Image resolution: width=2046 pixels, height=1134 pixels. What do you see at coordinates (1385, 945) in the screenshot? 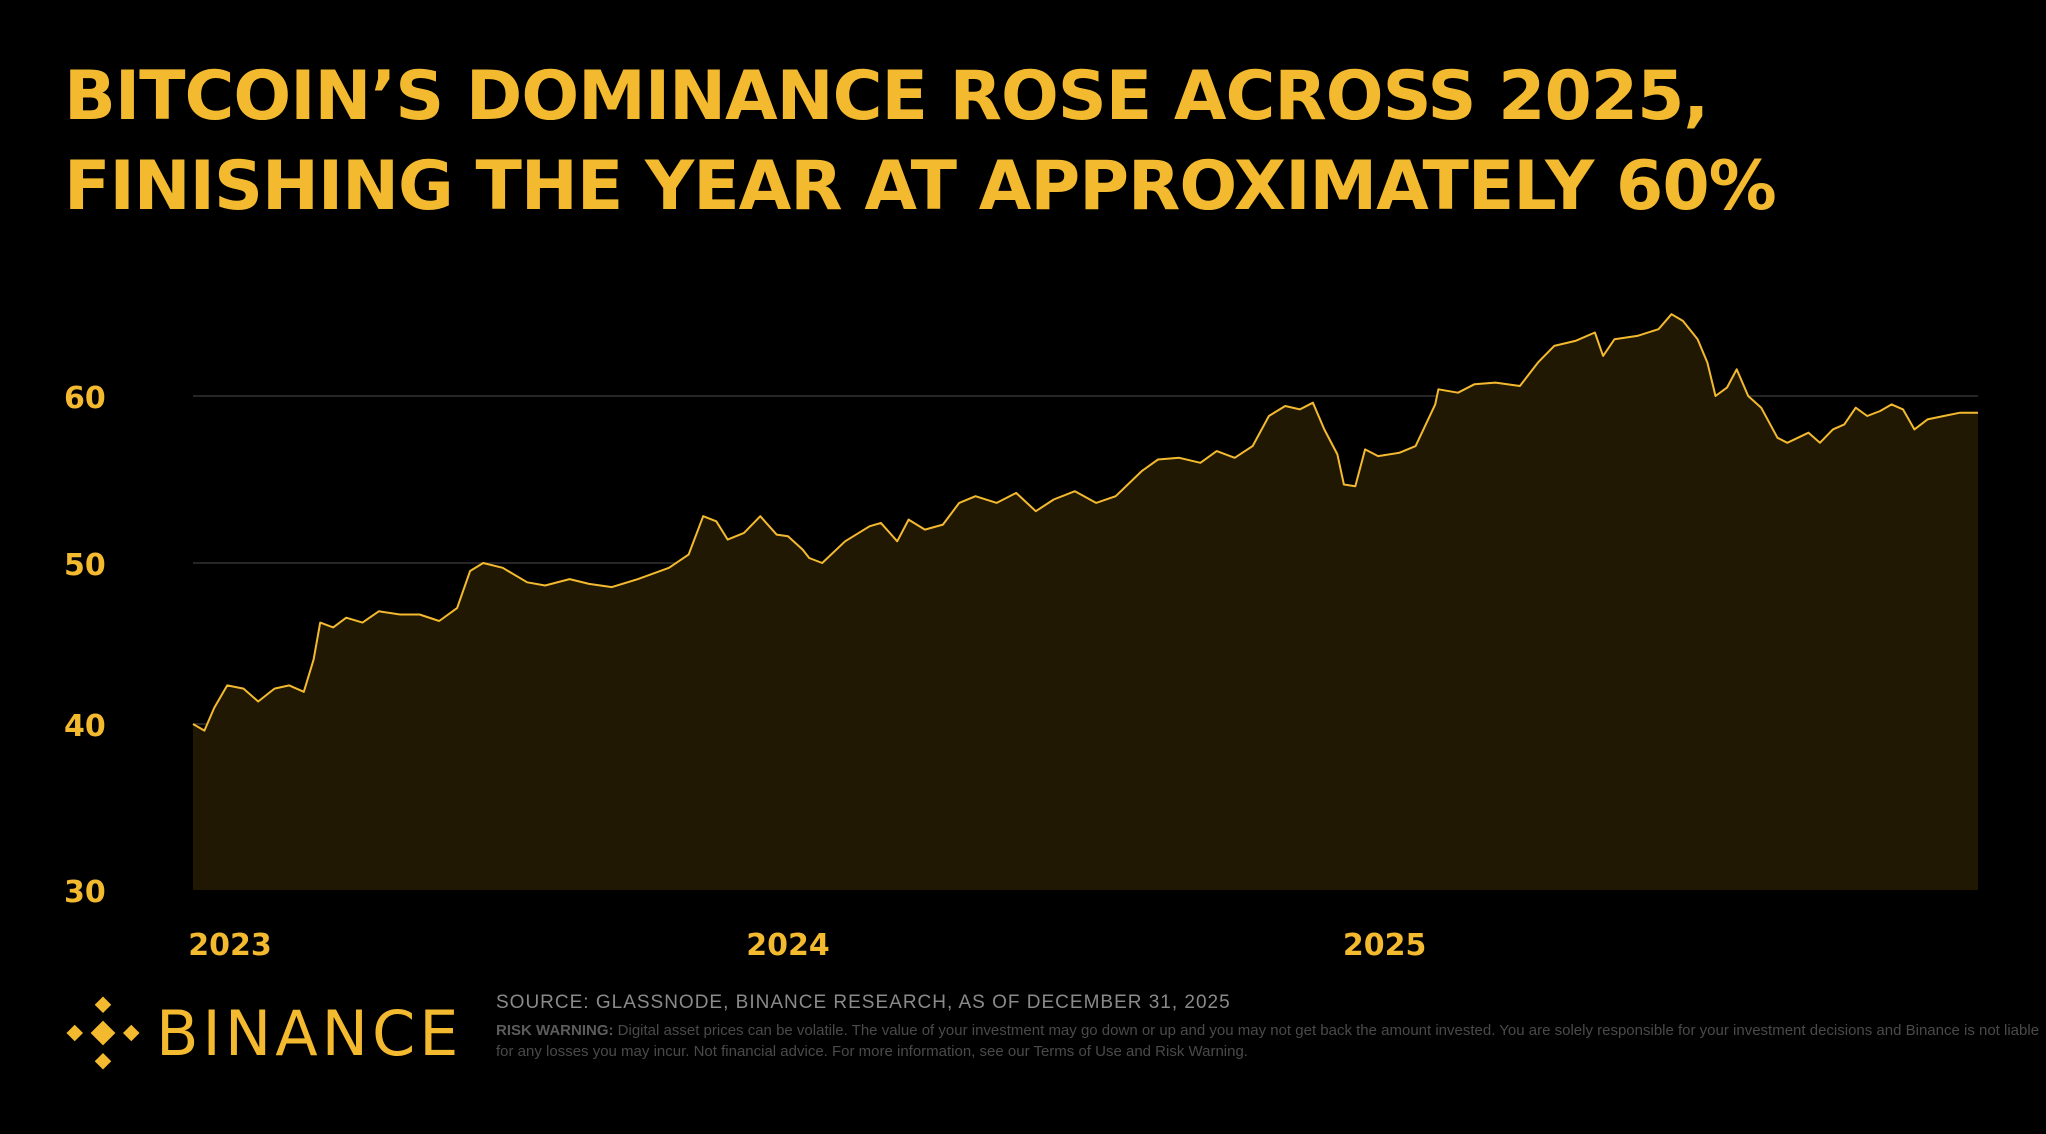
I see `x-tick-label: 2025` at bounding box center [1385, 945].